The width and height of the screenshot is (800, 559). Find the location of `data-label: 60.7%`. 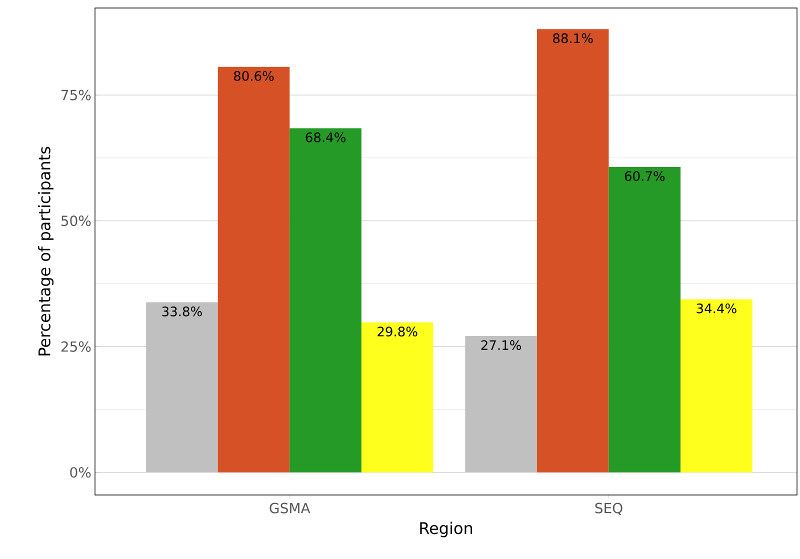

data-label: 60.7% is located at coordinates (644, 176).